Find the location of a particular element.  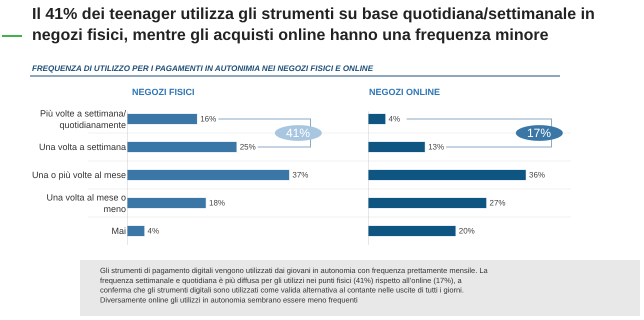

data-label: 36% is located at coordinates (537, 175).